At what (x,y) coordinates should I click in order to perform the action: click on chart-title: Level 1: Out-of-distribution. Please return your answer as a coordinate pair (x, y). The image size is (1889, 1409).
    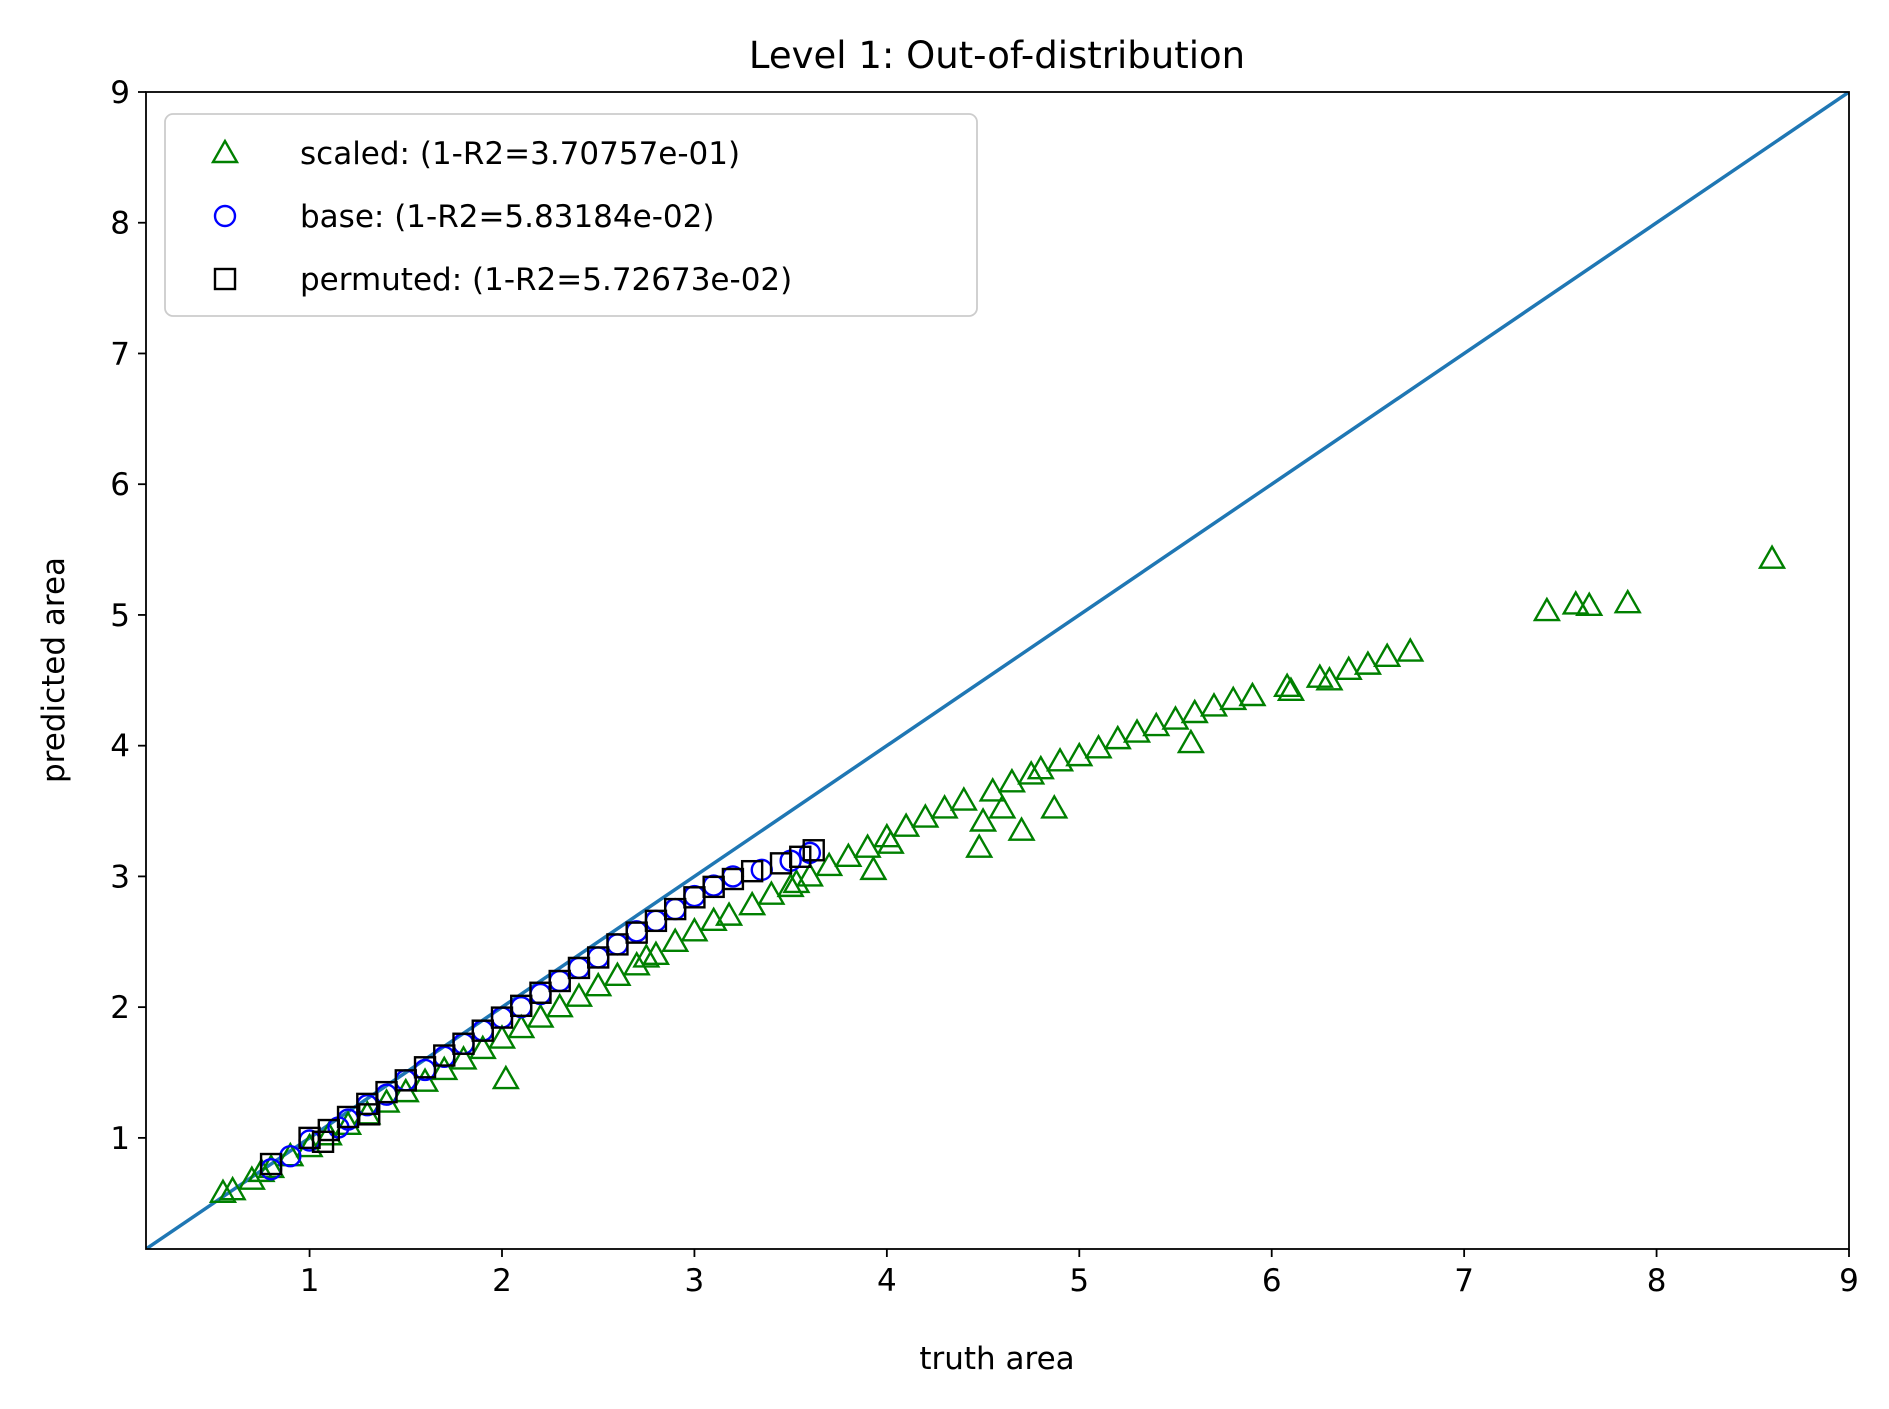
    Looking at the image, I should click on (997, 55).